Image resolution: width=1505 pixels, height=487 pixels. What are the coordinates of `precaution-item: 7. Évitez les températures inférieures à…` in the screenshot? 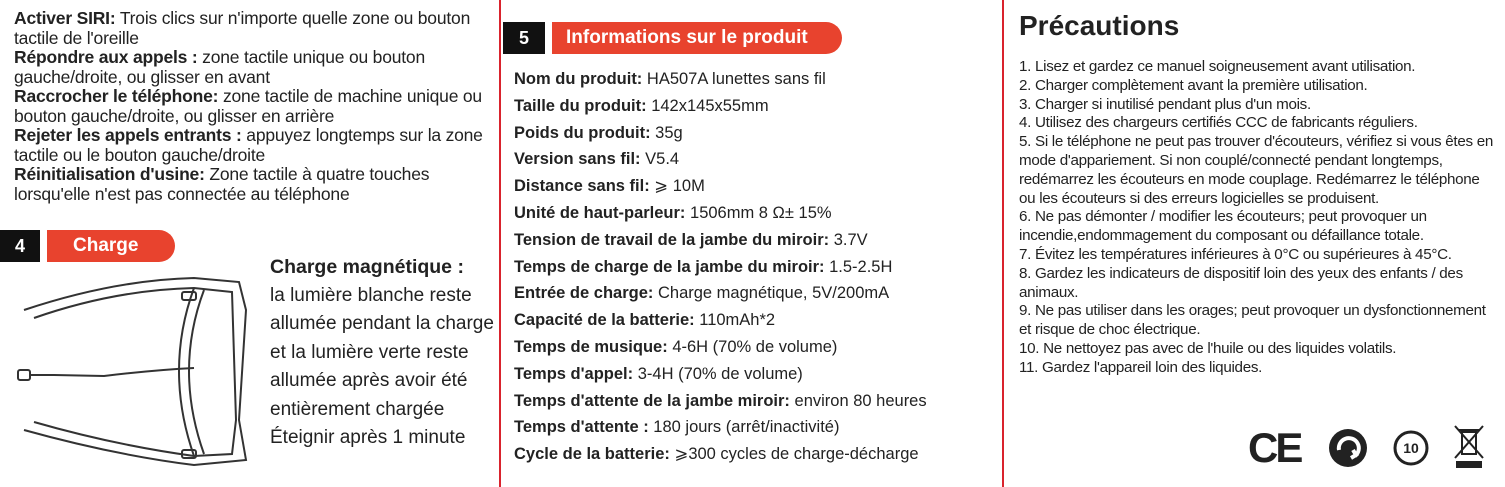 It's located at (1235, 254).